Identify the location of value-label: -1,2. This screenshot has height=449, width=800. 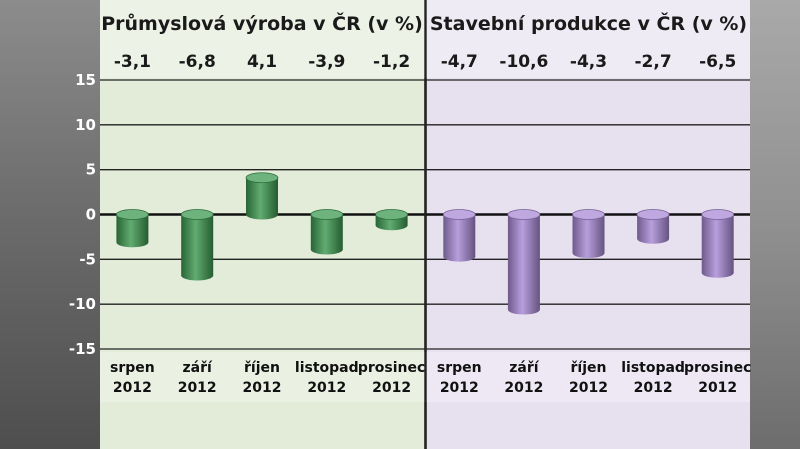
(391, 62).